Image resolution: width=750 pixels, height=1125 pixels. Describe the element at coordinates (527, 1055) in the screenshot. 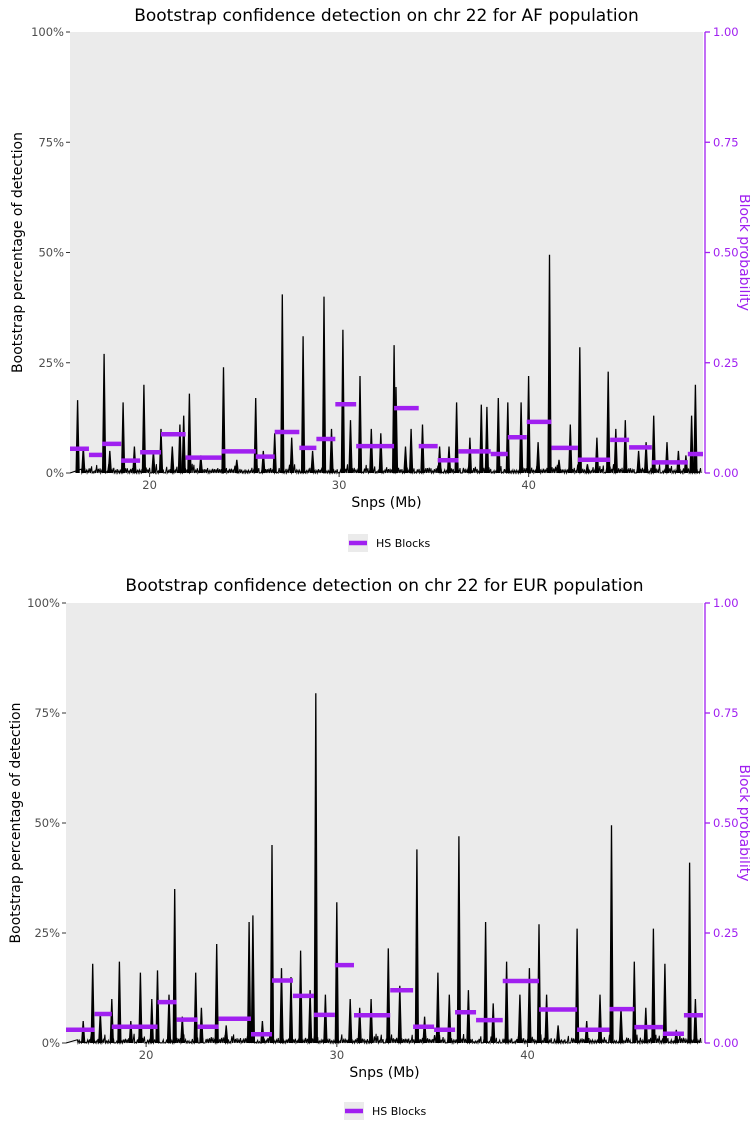

I see `x-tick-label: 40` at that location.